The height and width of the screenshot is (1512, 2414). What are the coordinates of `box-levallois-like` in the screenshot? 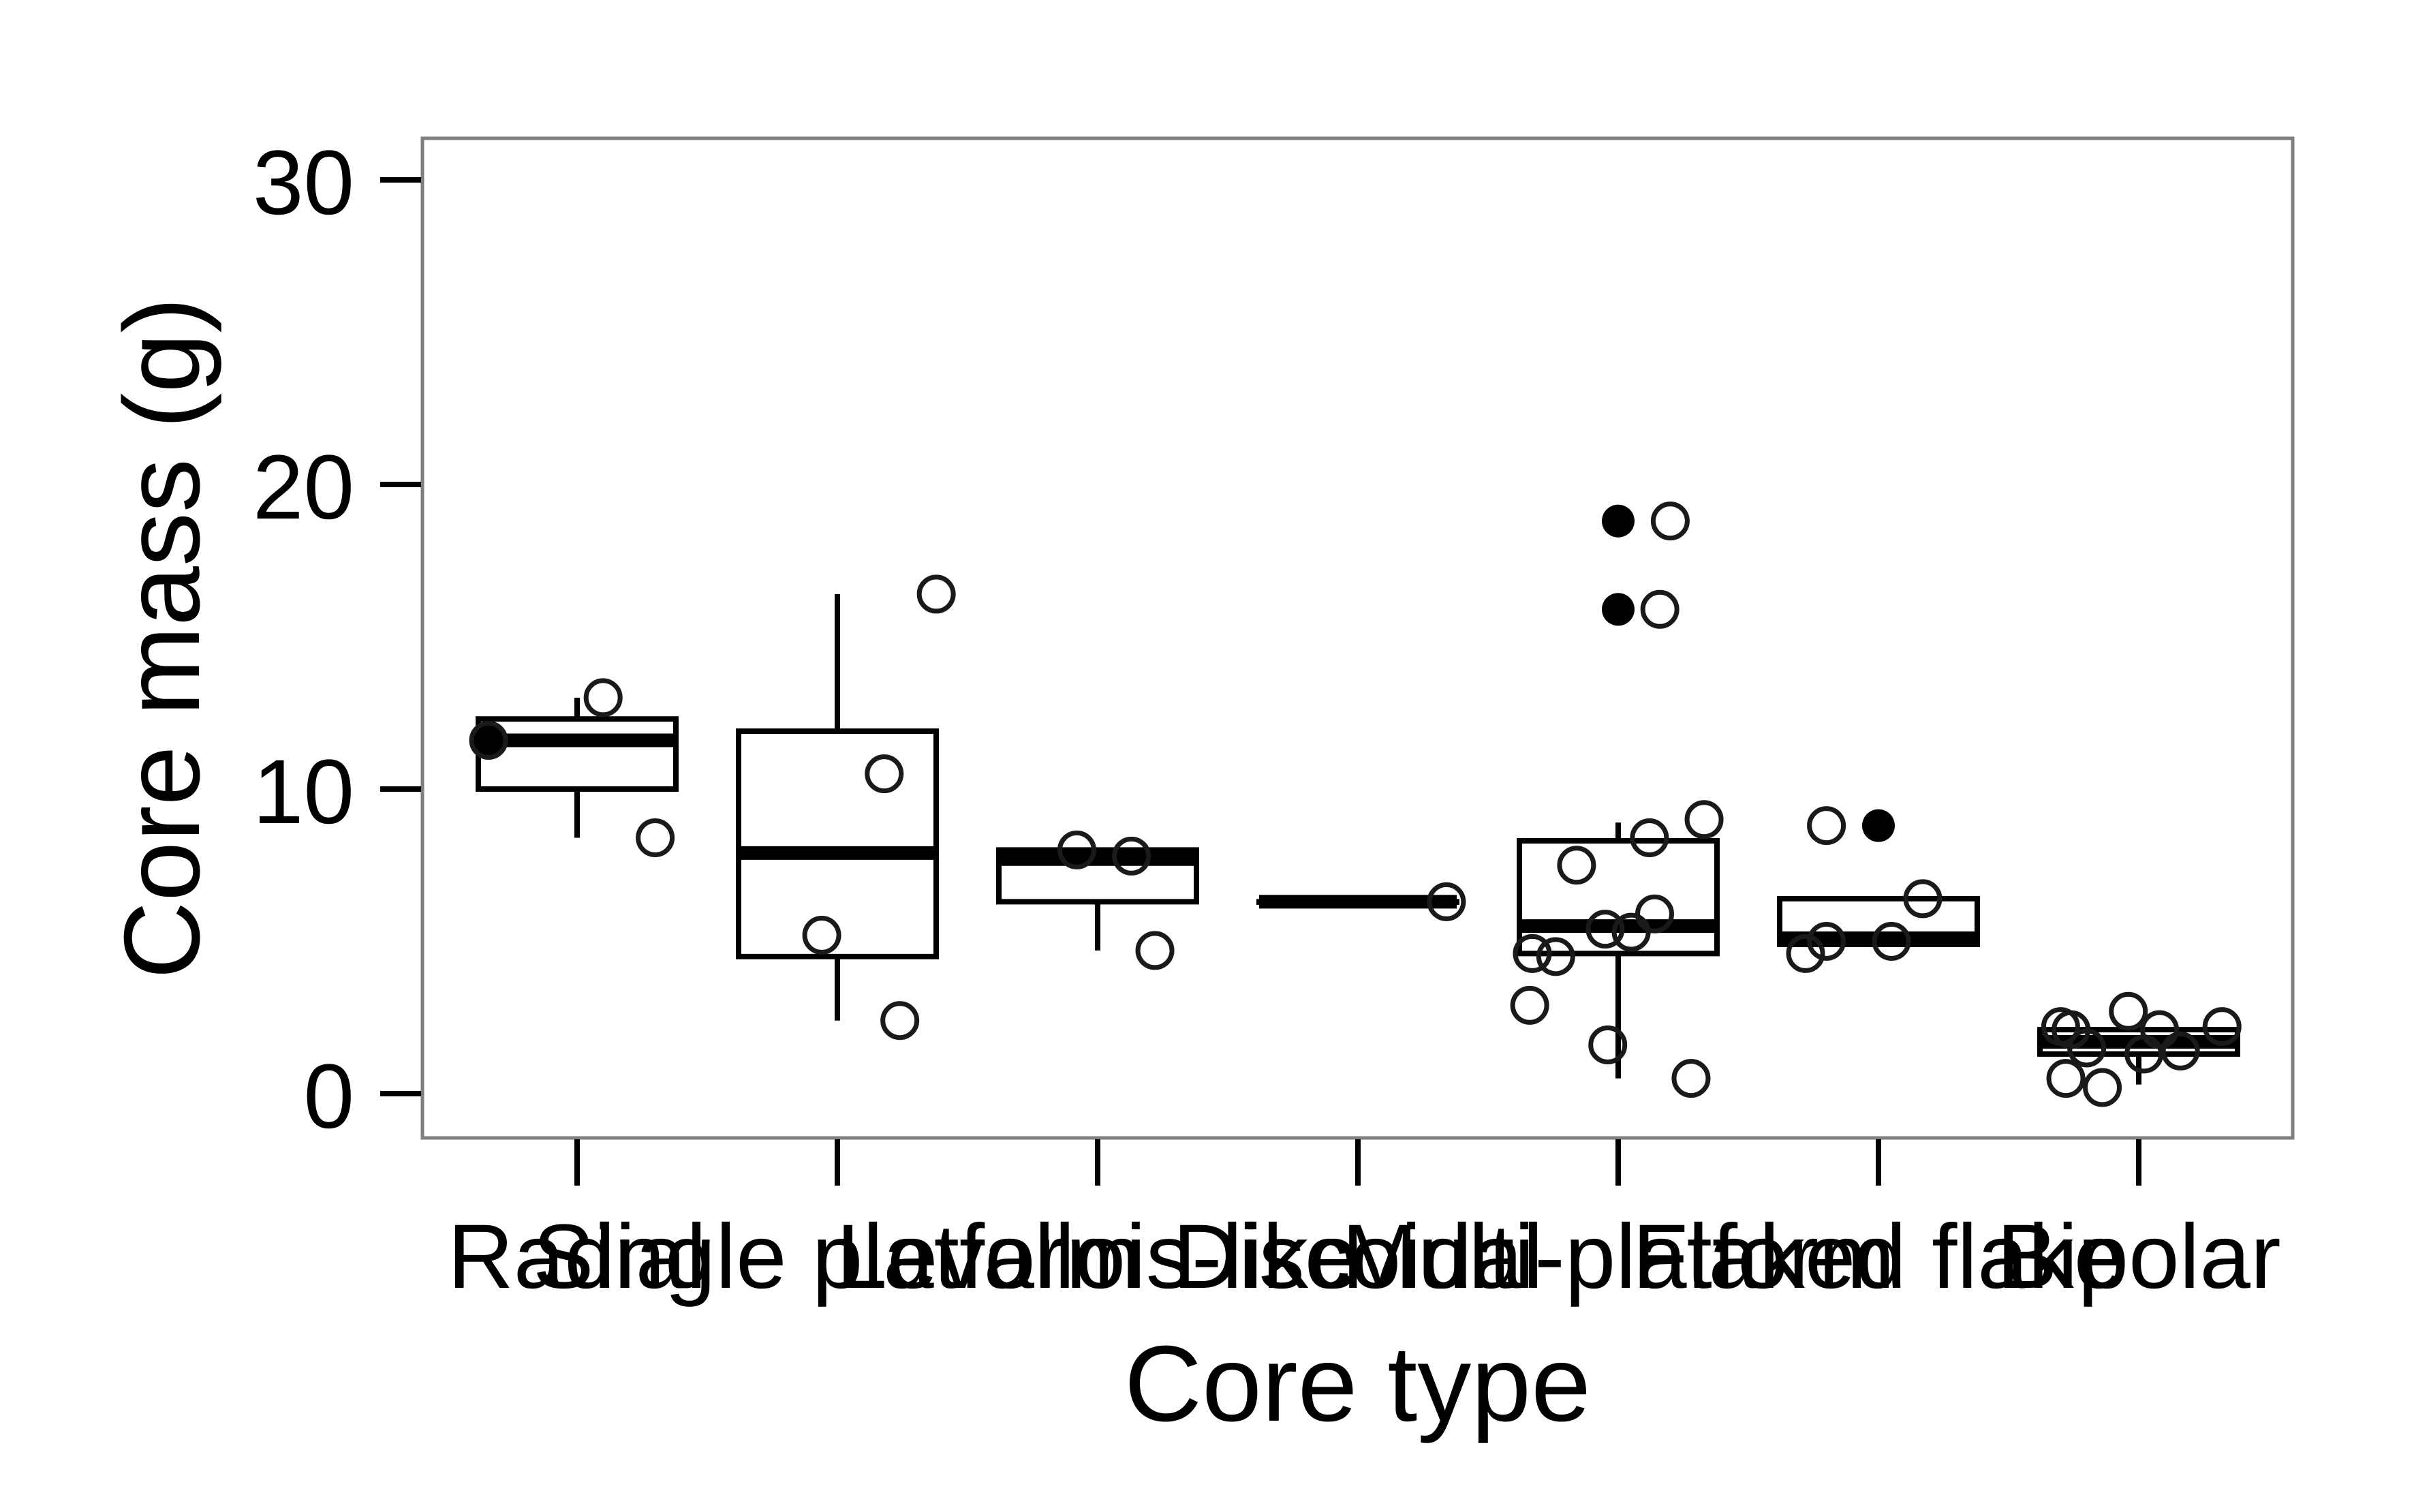 It's located at (1097, 899).